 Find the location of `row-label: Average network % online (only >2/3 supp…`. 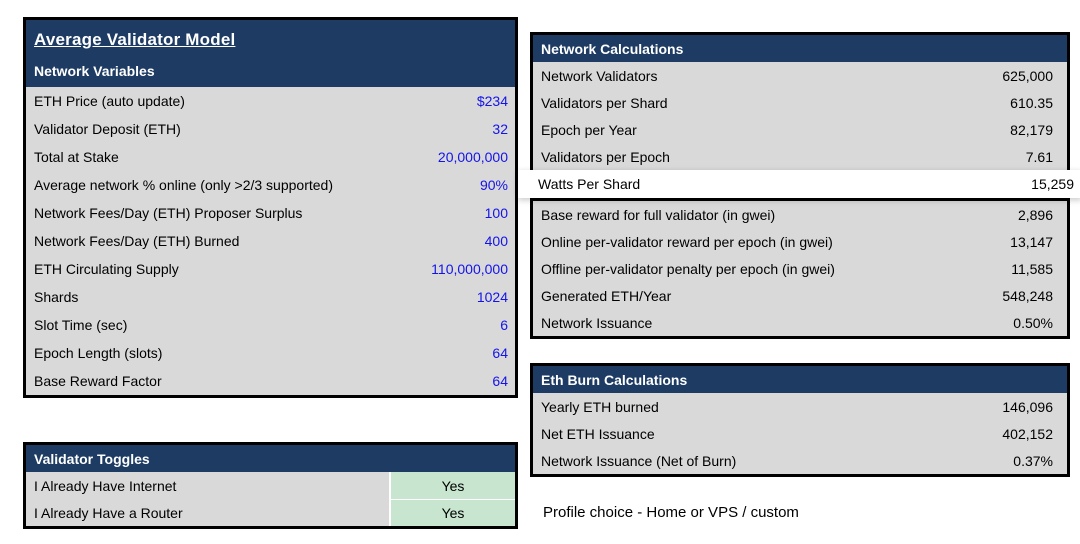

row-label: Average network % online (only >2/3 supp… is located at coordinates (183, 185).